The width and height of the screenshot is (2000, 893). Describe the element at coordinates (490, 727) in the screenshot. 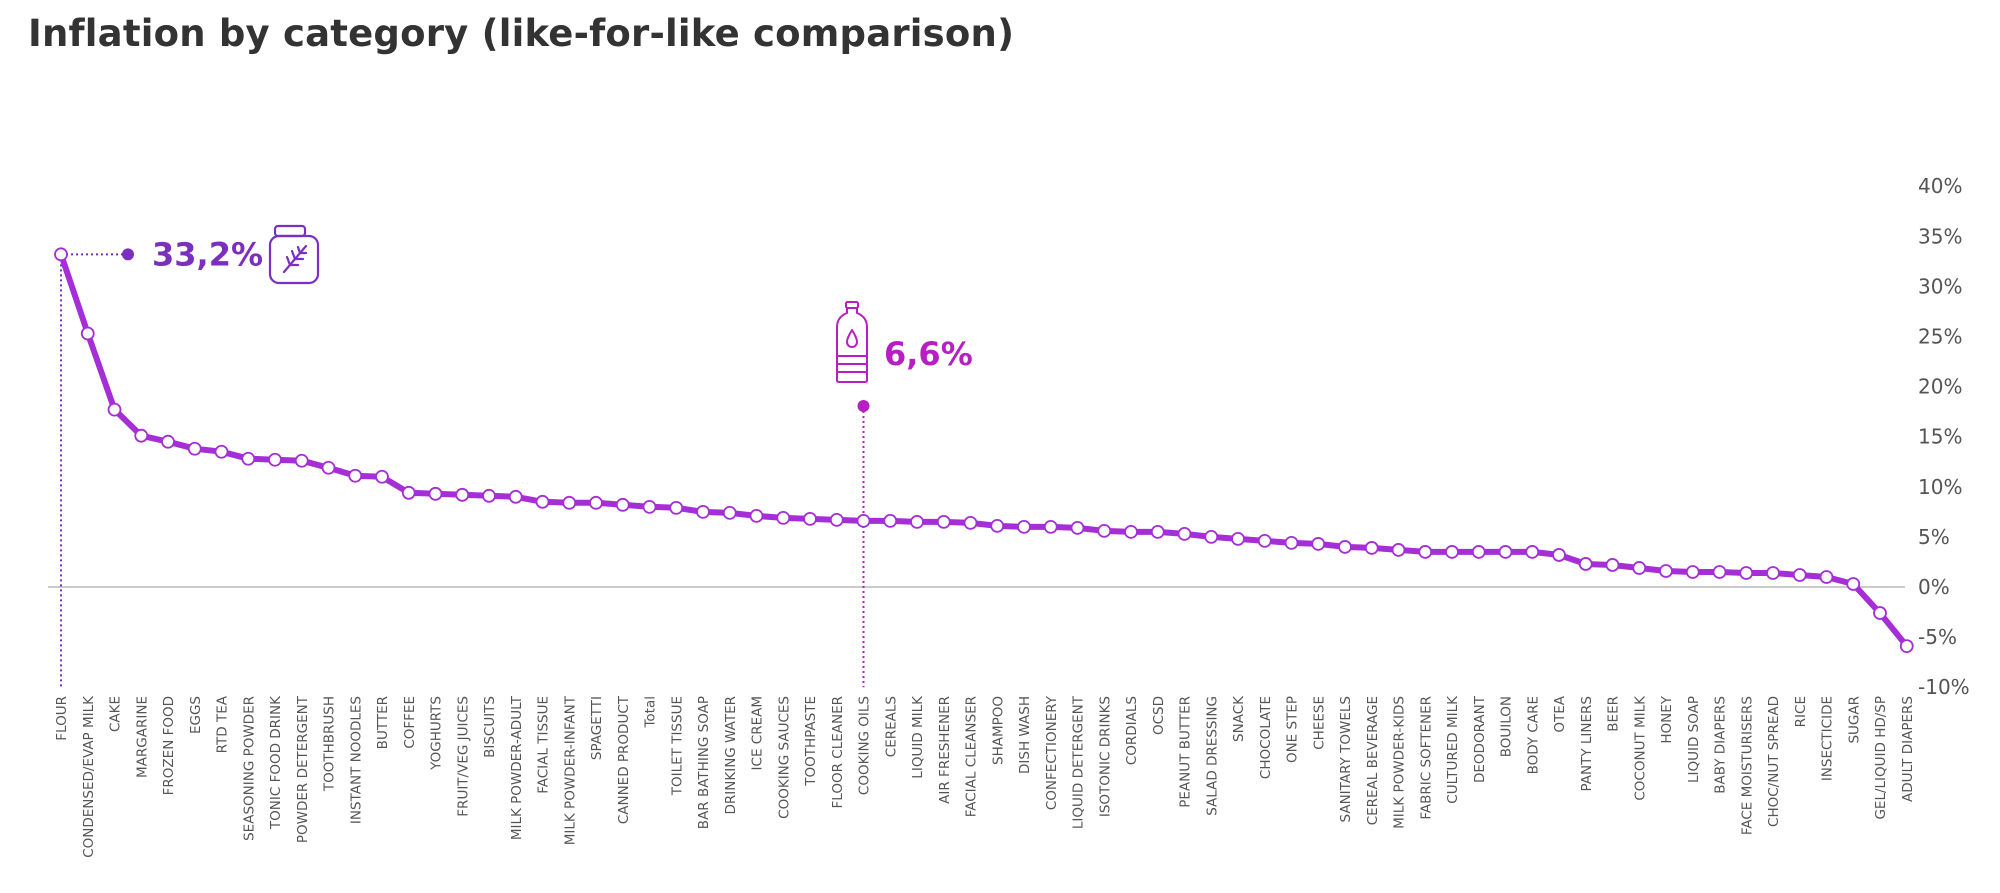

I see `x-tick-label: BISCUITS` at that location.